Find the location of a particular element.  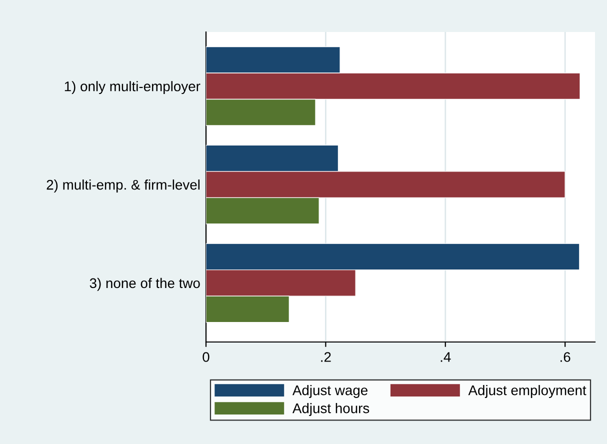

legend-label: Adjust employment is located at coordinates (527, 391).